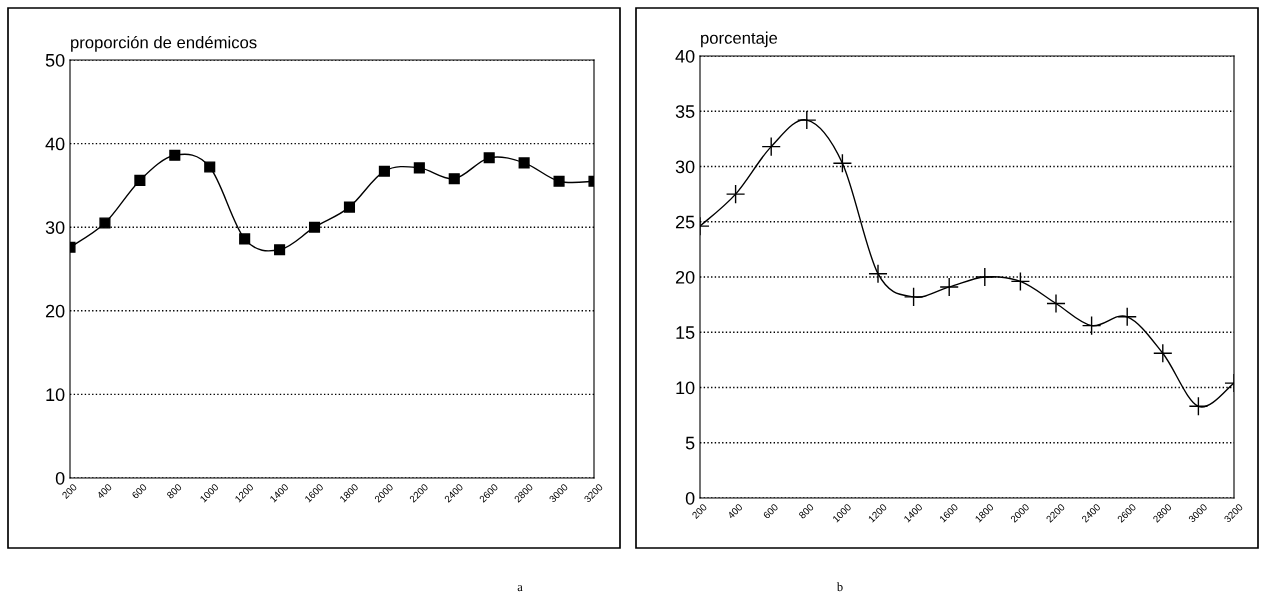 This screenshot has height=615, width=1265. What do you see at coordinates (739, 39) in the screenshot?
I see `chart-title: porcentaje` at bounding box center [739, 39].